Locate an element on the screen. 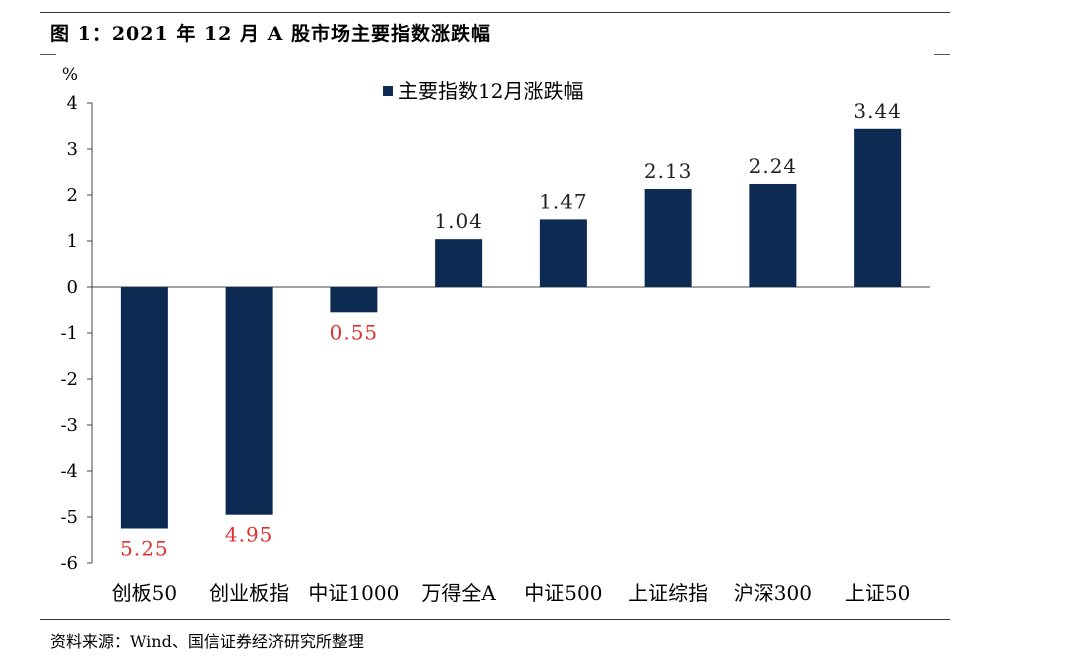 This screenshot has width=1080, height=660. category-label: 上证综指 is located at coordinates (668, 593).